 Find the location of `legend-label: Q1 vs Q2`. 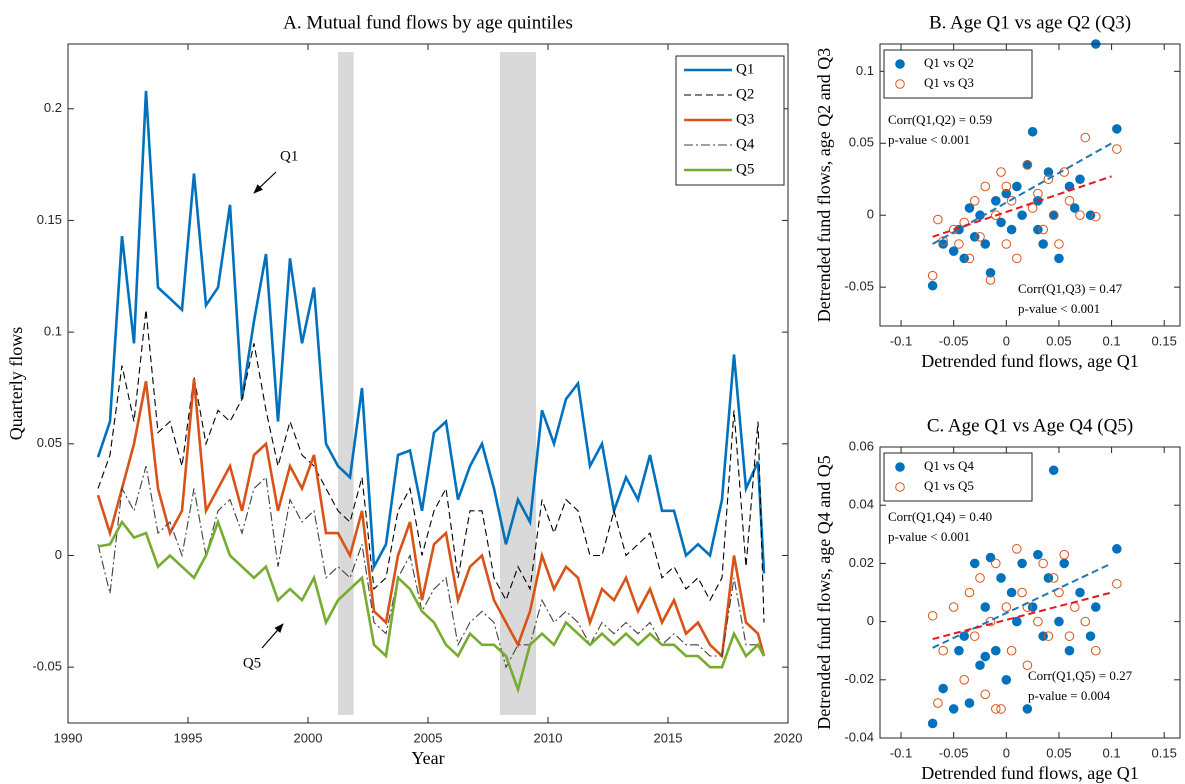

legend-label: Q1 vs Q2 is located at coordinates (949, 62).